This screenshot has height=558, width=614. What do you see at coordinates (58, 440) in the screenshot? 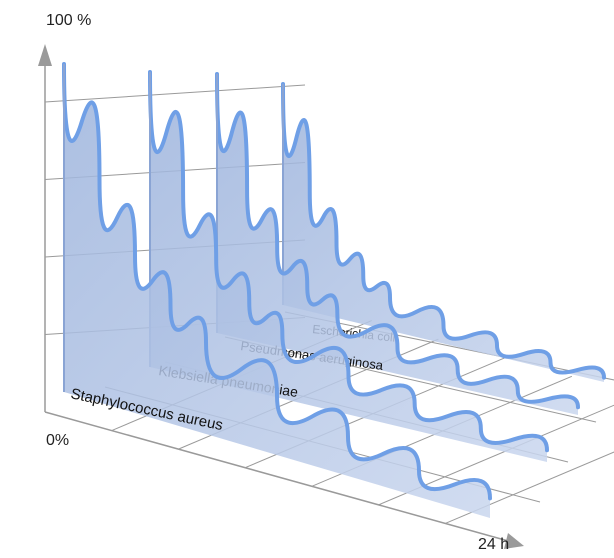
I see `y-axis-bottom-label: 0%` at bounding box center [58, 440].